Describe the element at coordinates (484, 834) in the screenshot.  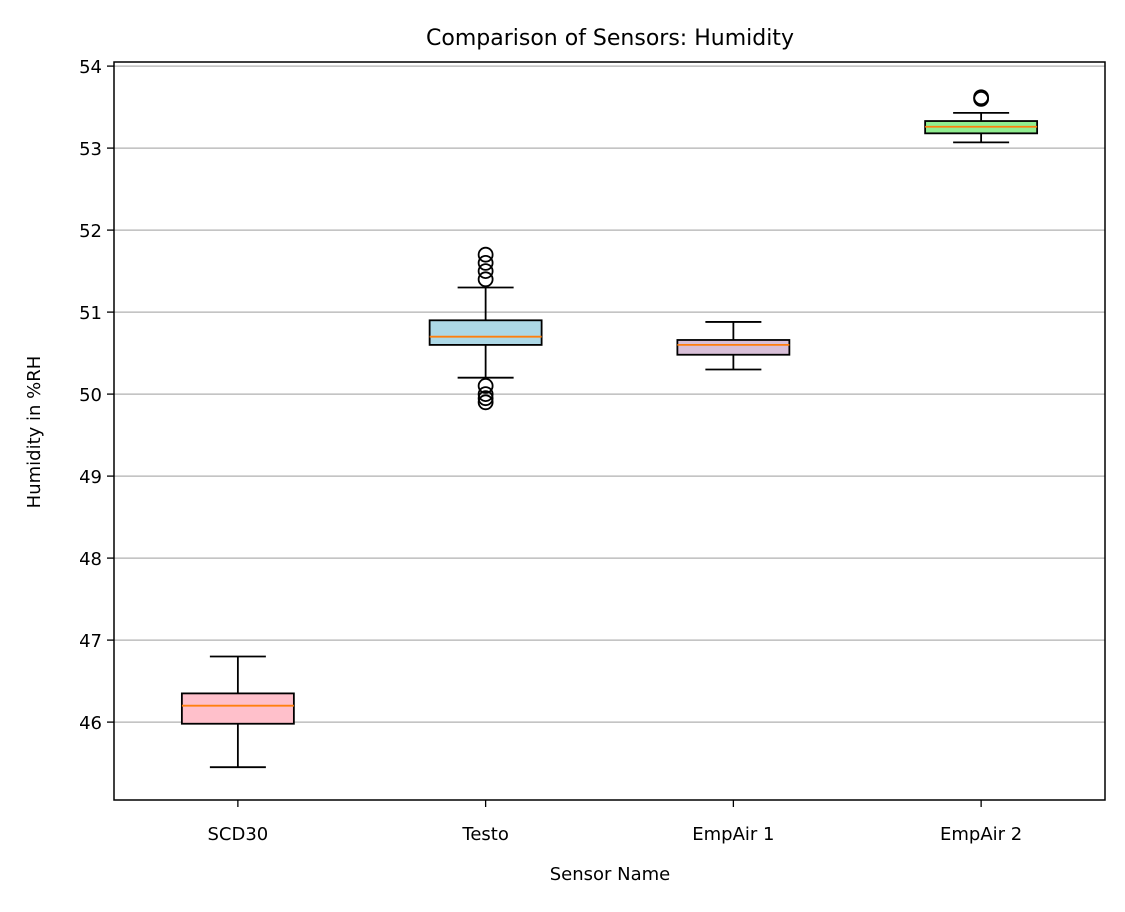
I see `x-tick-label: Testo` at that location.